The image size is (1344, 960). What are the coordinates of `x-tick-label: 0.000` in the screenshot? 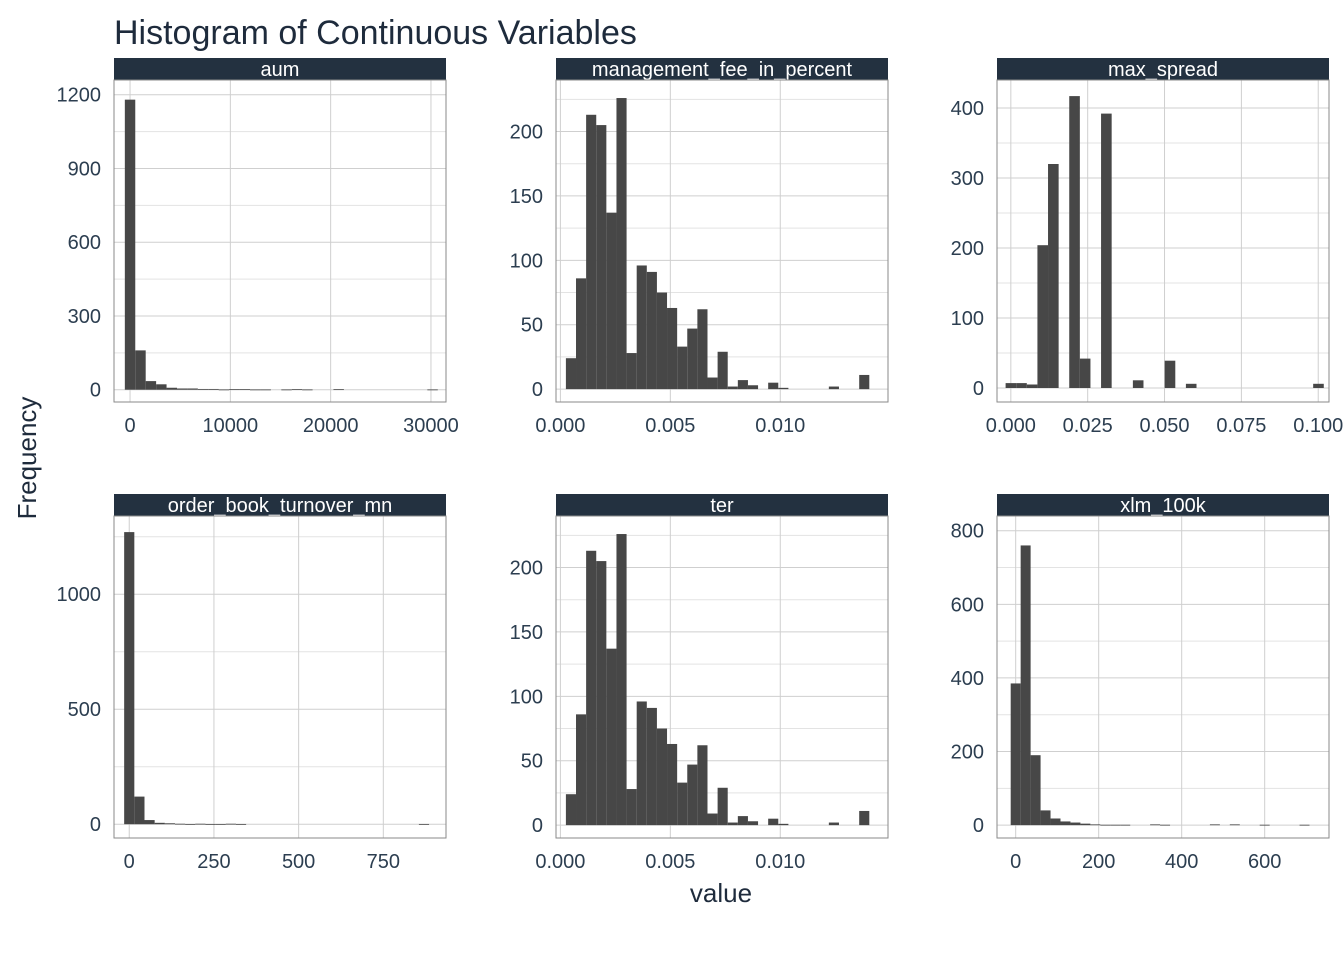 It's located at (1011, 426).